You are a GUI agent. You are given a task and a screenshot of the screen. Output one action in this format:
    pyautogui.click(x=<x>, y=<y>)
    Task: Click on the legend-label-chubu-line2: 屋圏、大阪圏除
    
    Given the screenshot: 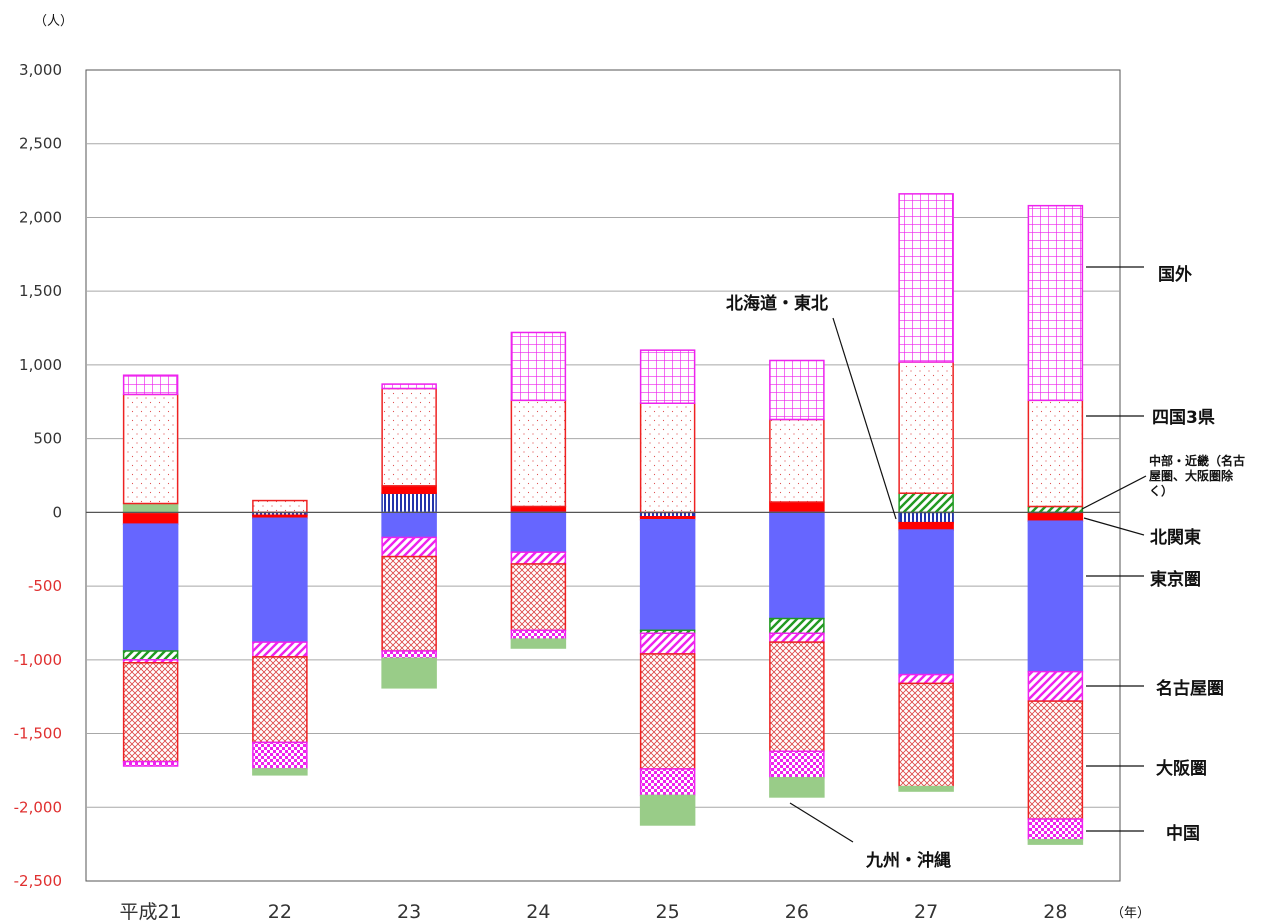 What is the action you would take?
    pyautogui.click(x=1191, y=475)
    